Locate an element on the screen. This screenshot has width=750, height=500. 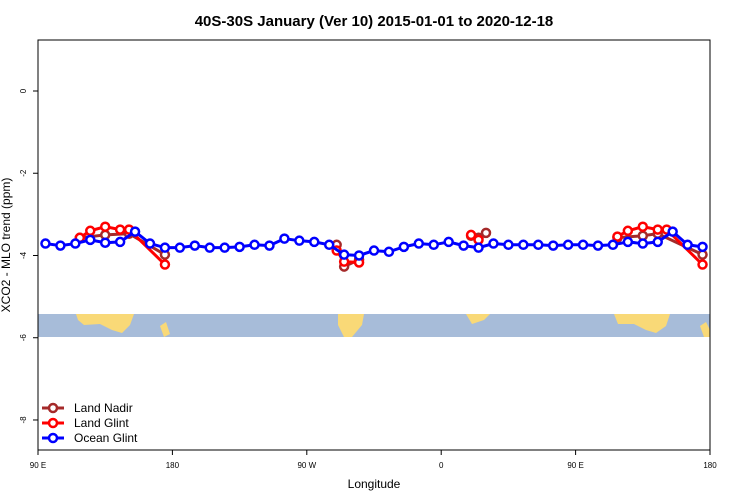
series is located at coordinates (374, 243).